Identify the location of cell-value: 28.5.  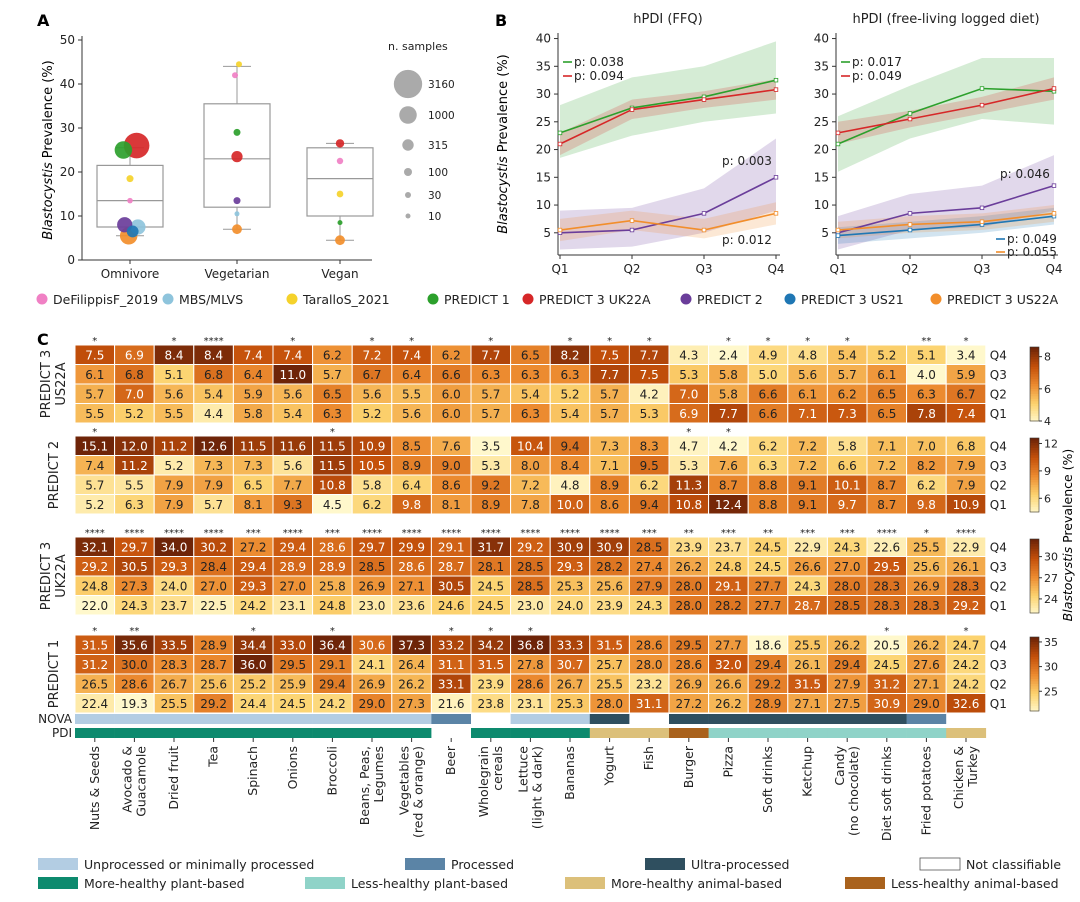
(847, 606).